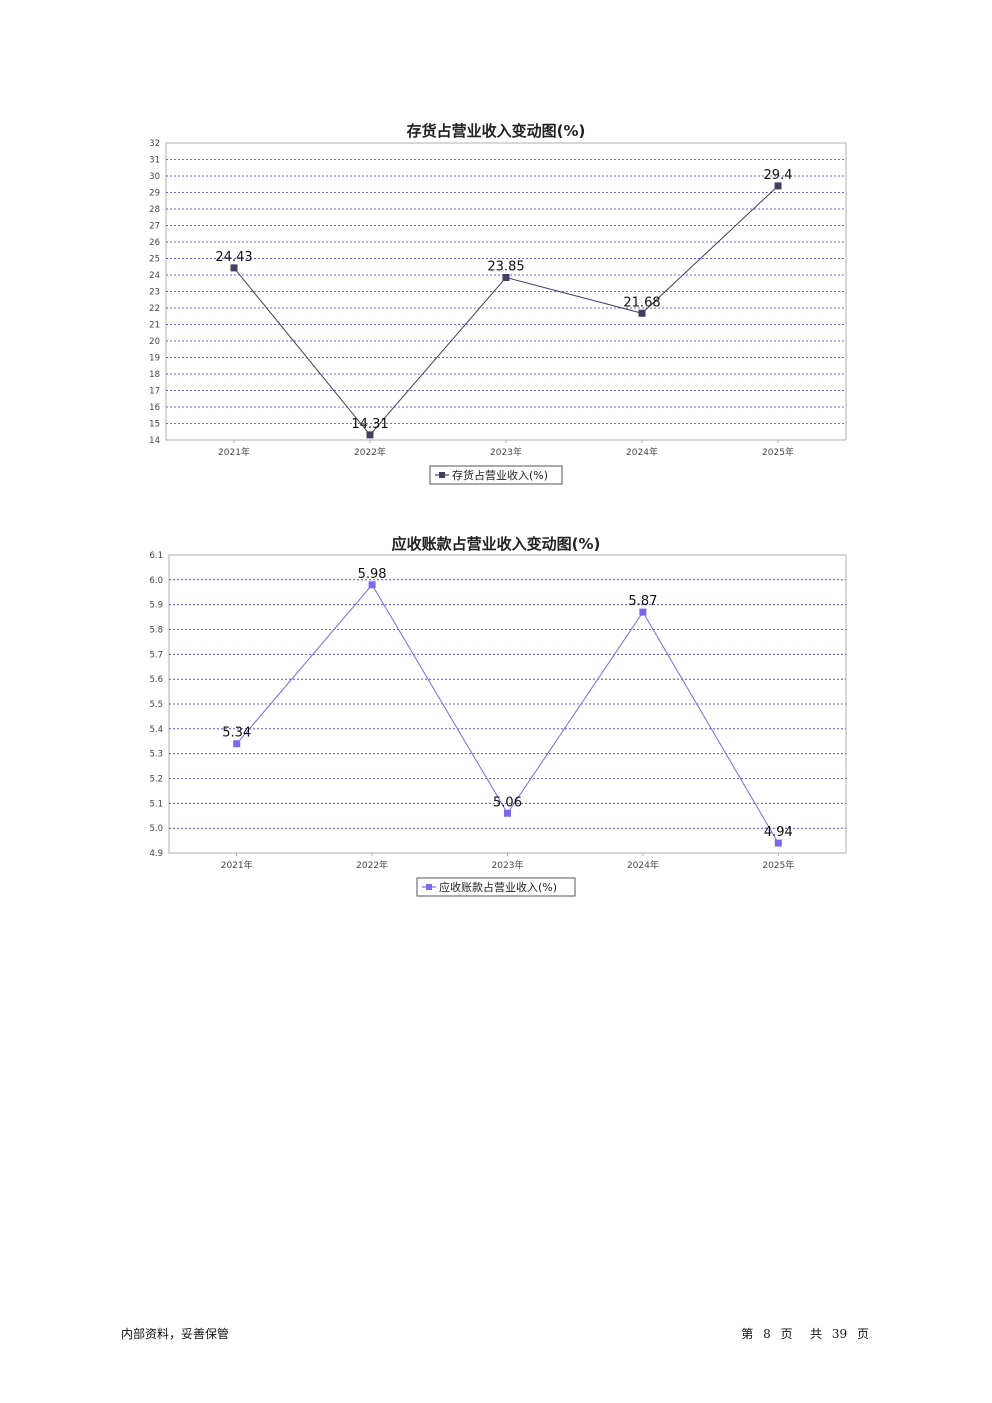  Describe the element at coordinates (154, 425) in the screenshot. I see `y-tick-label: 15` at that location.